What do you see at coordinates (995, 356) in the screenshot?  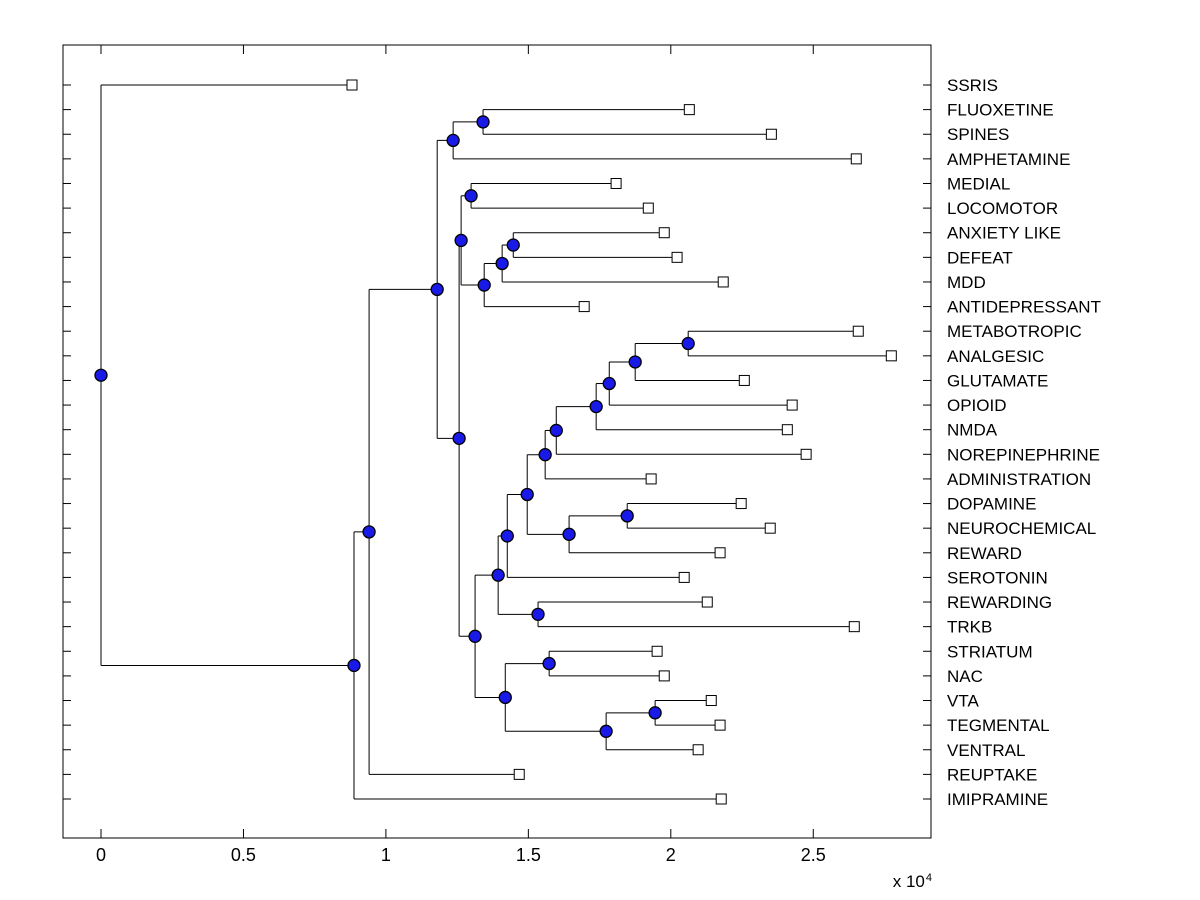 I see `leaf-label: ANALGESIC` at bounding box center [995, 356].